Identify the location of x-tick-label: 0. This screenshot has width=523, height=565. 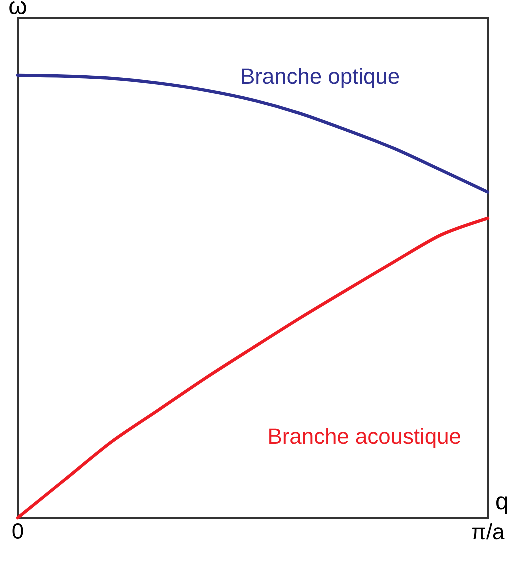
(18, 532).